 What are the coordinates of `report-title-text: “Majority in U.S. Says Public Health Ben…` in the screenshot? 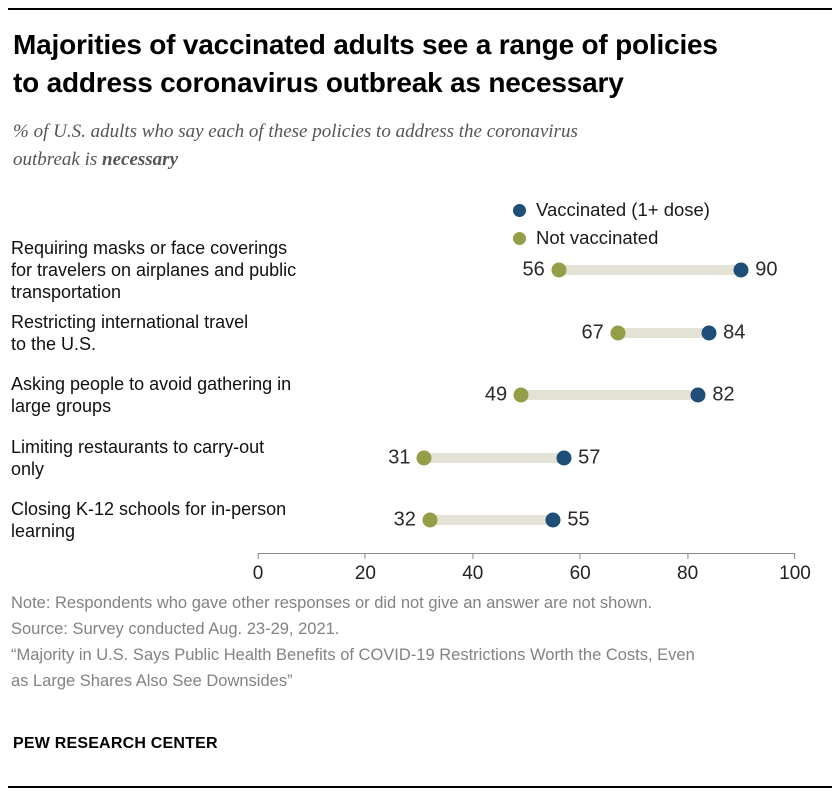 It's located at (353, 668).